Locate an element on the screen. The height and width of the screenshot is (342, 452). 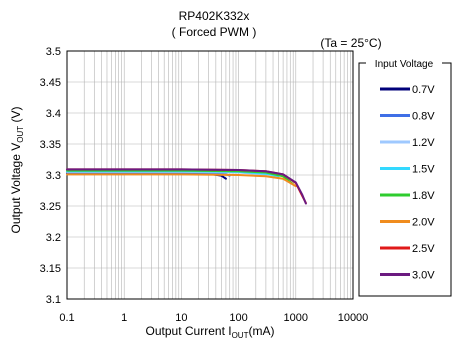
series-line-2-0v is located at coordinates (181, 180).